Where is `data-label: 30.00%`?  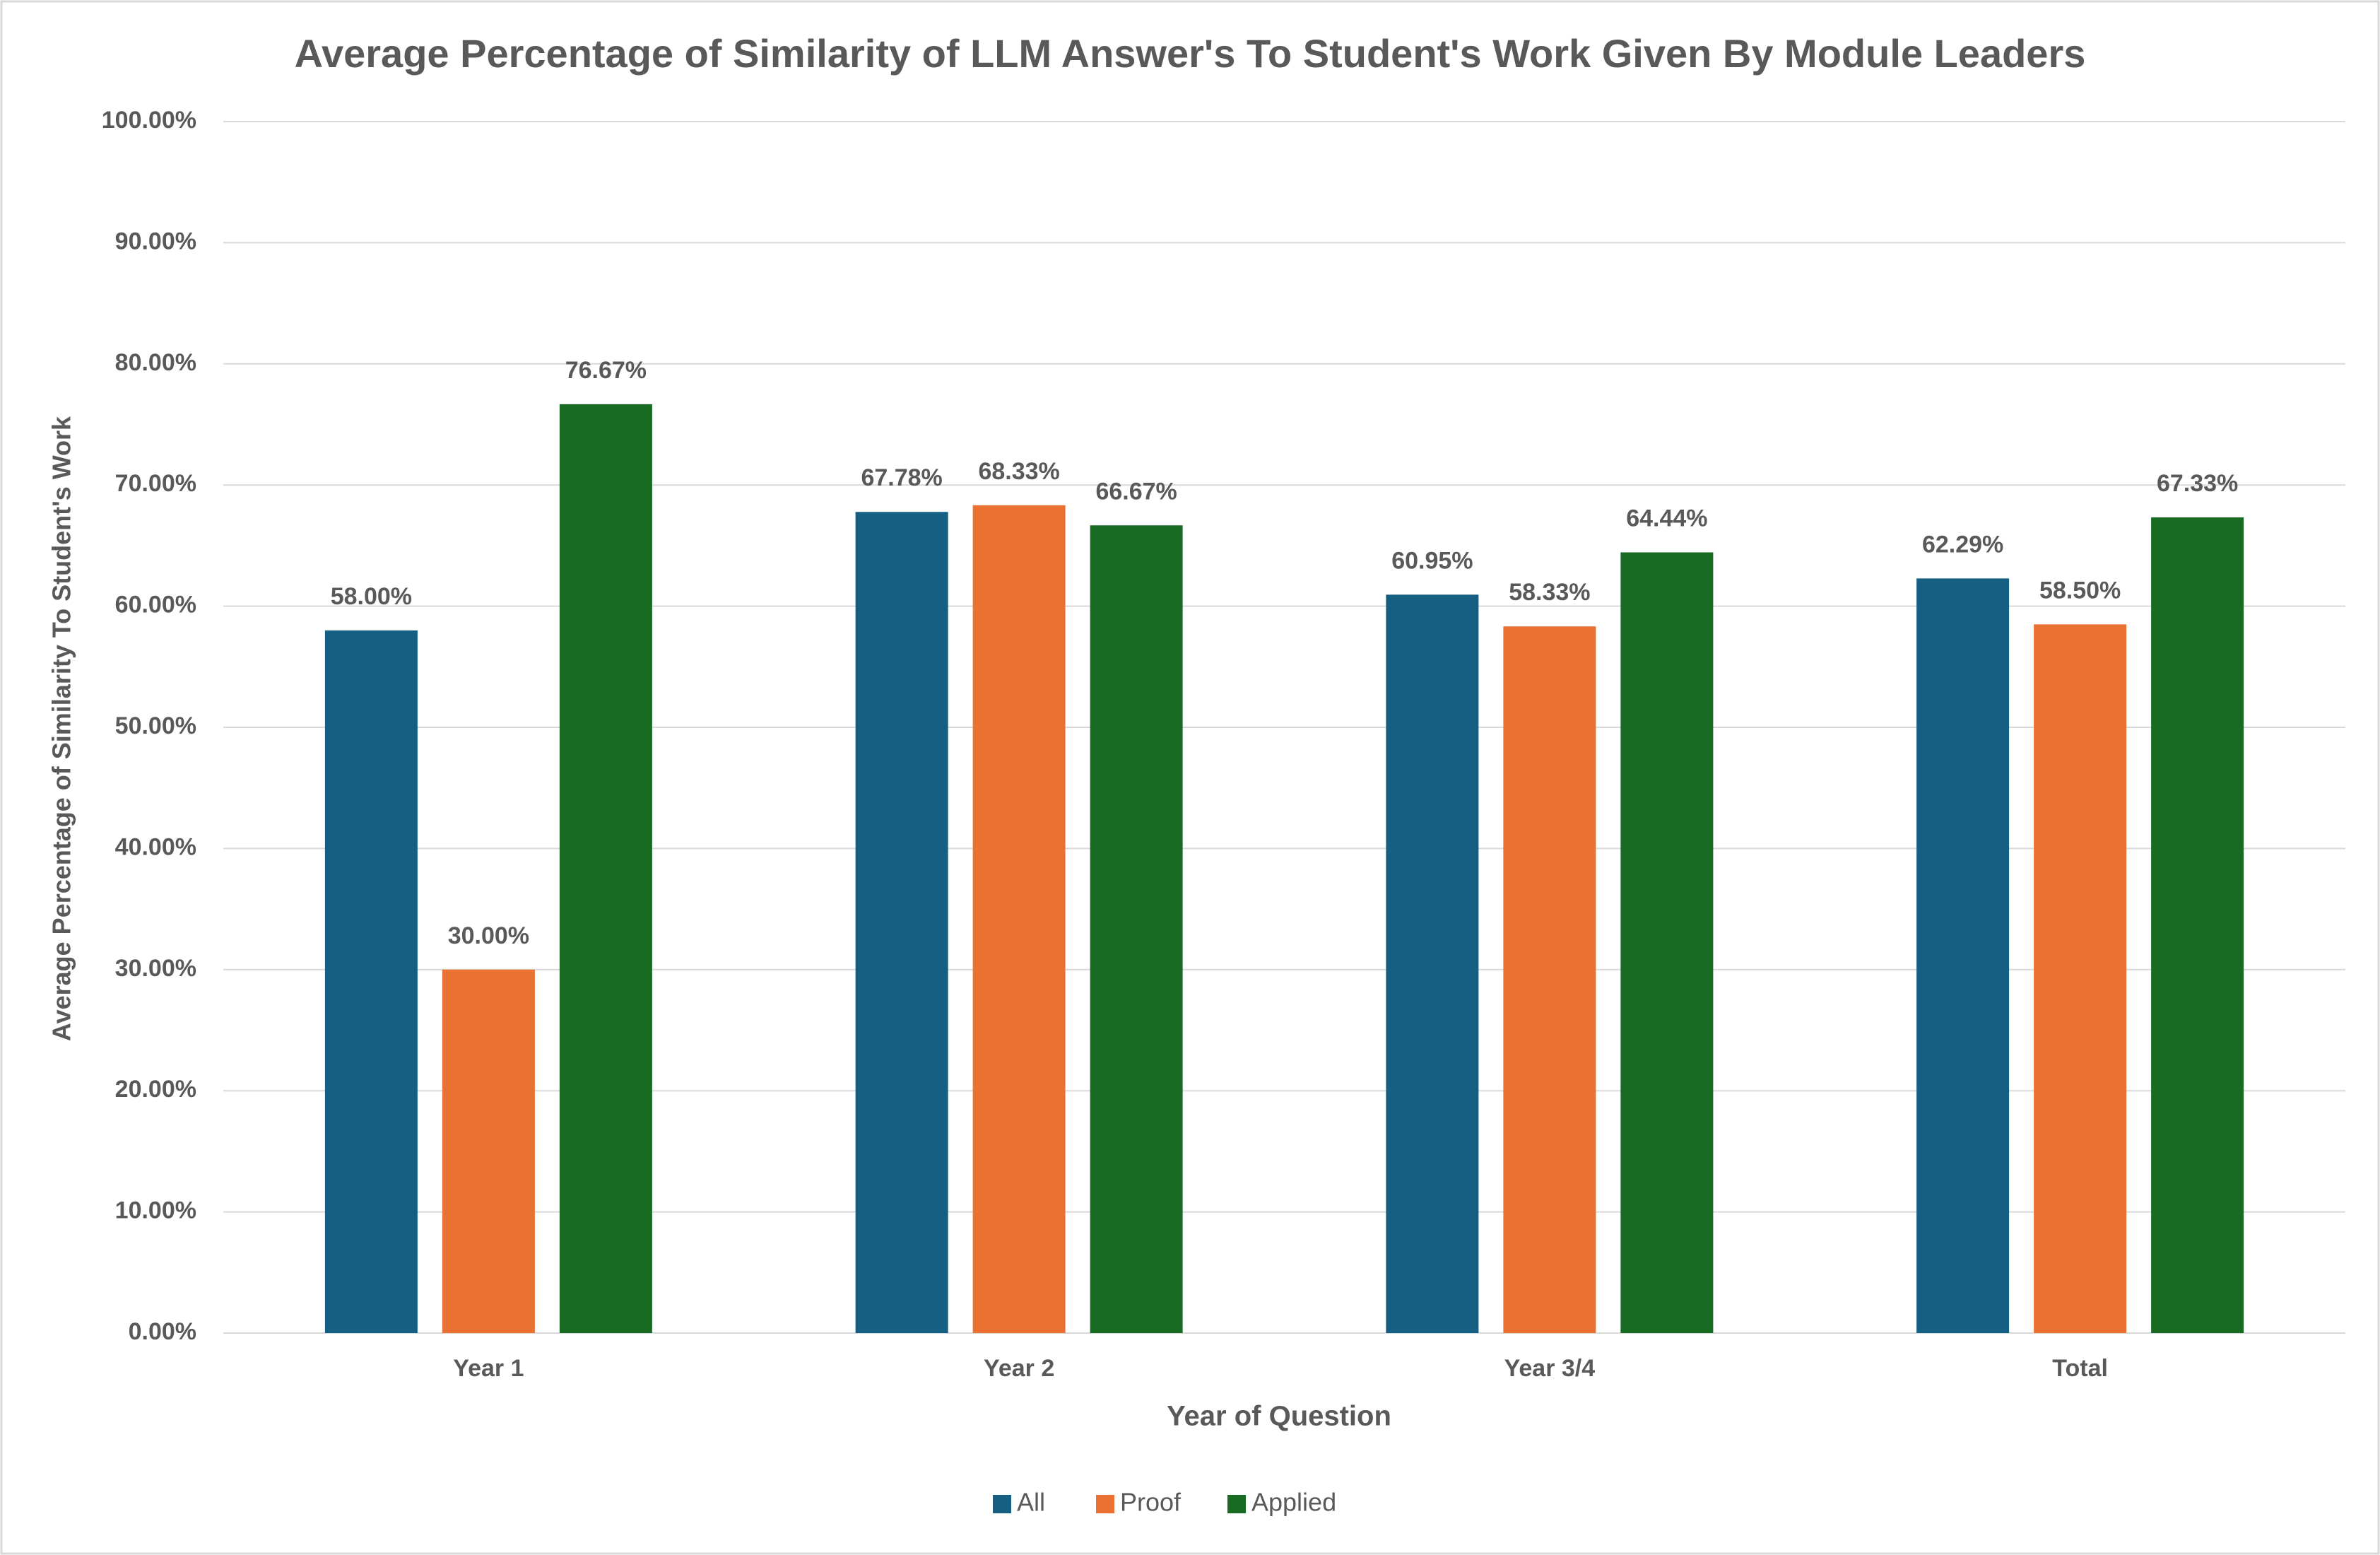
data-label: 30.00% is located at coordinates (488, 936).